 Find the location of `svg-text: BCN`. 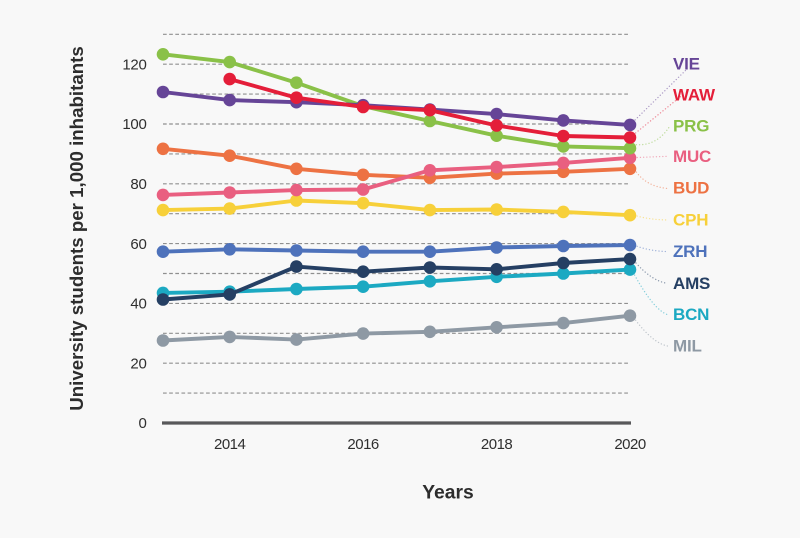

svg-text: BCN is located at coordinates (691, 314).